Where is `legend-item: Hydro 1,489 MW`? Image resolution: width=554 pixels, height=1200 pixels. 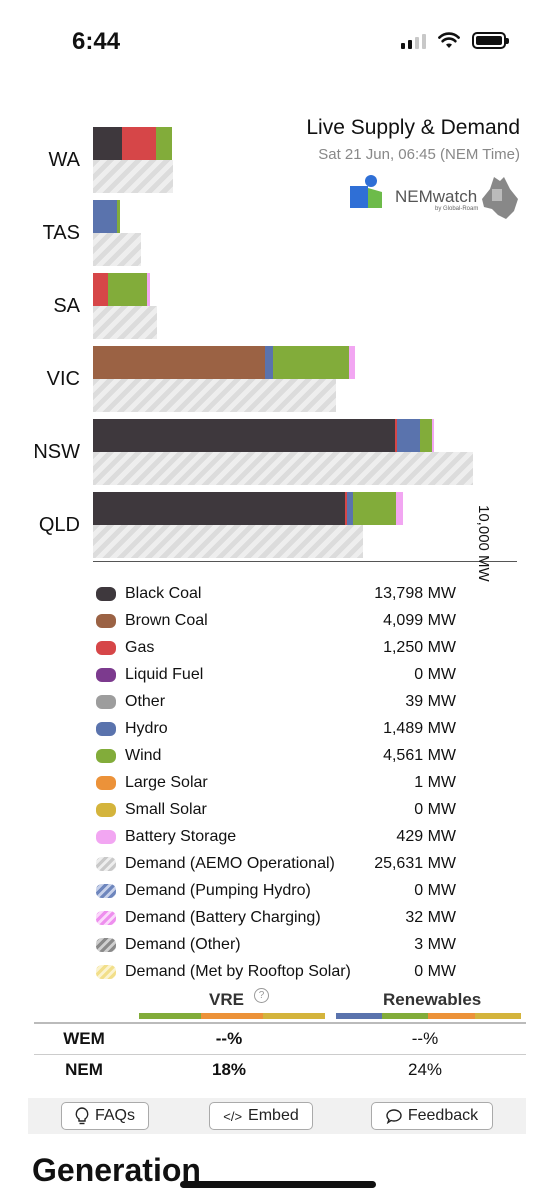
legend-item: Hydro 1,489 MW is located at coordinates (281, 728).